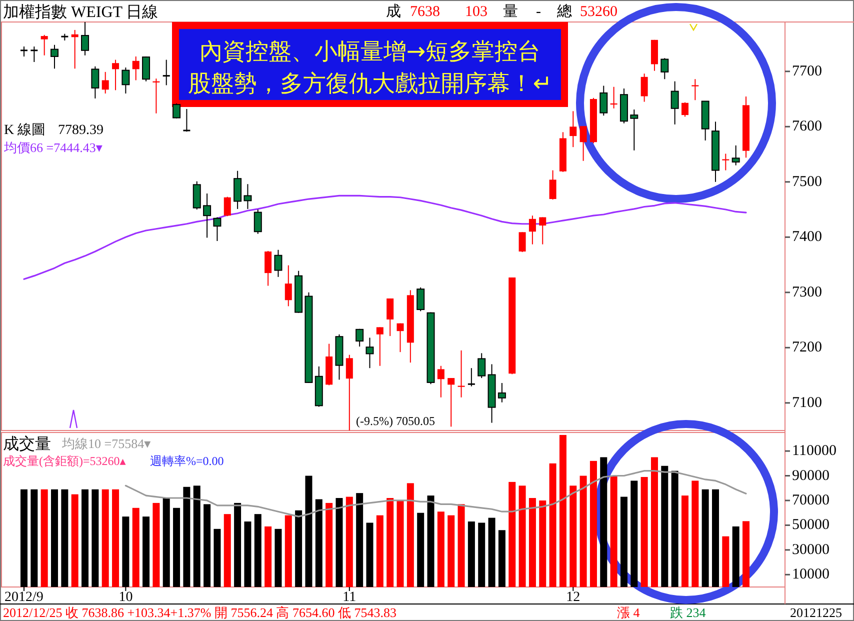 This screenshot has height=621, width=854. Describe the element at coordinates (395, 421) in the screenshot. I see `annotation: (-9.5%) 7050.05` at that location.